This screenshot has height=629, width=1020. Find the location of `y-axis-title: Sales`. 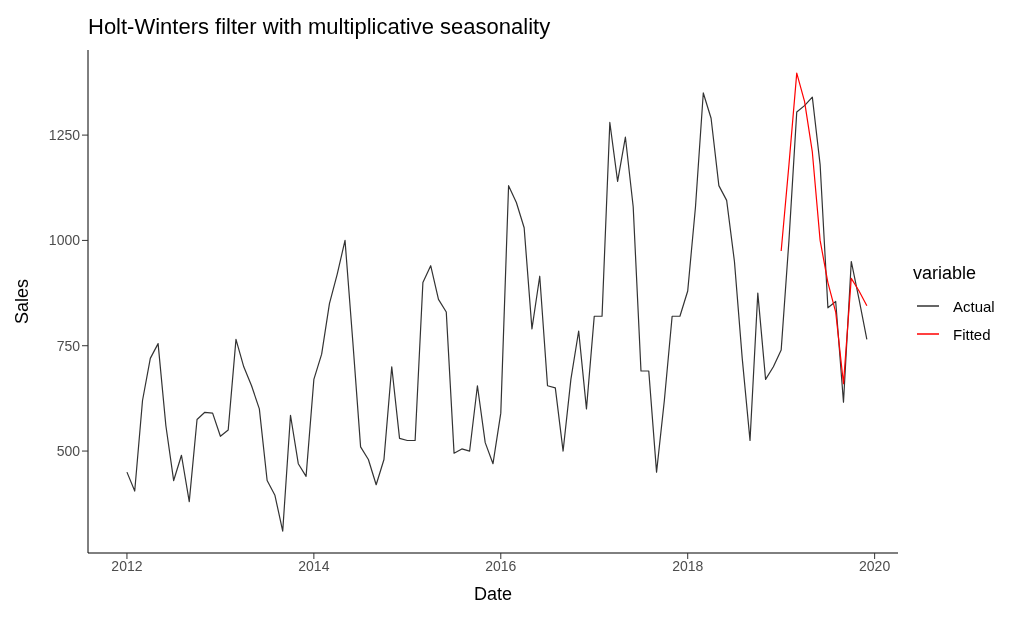

y-axis-title: Sales is located at coordinates (22, 301).